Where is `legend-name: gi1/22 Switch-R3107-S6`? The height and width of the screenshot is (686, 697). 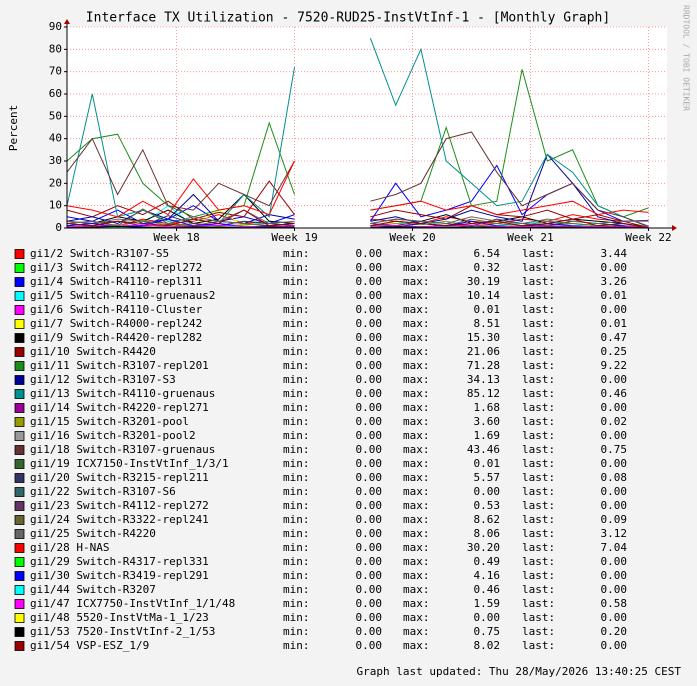 legend-name: gi1/22 Switch-R3107-S6 is located at coordinates (103, 491).